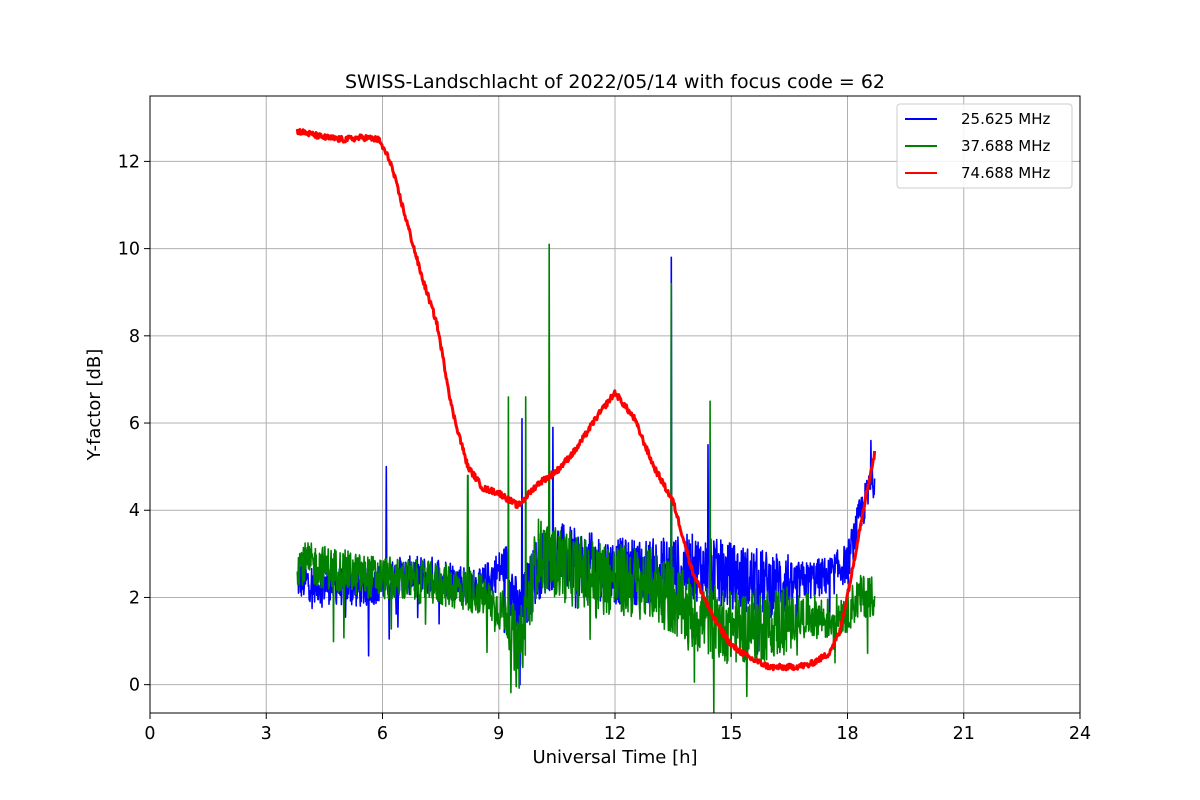 The image size is (1200, 800). Describe the element at coordinates (134, 424) in the screenshot. I see `y-tick-label: 6` at that location.